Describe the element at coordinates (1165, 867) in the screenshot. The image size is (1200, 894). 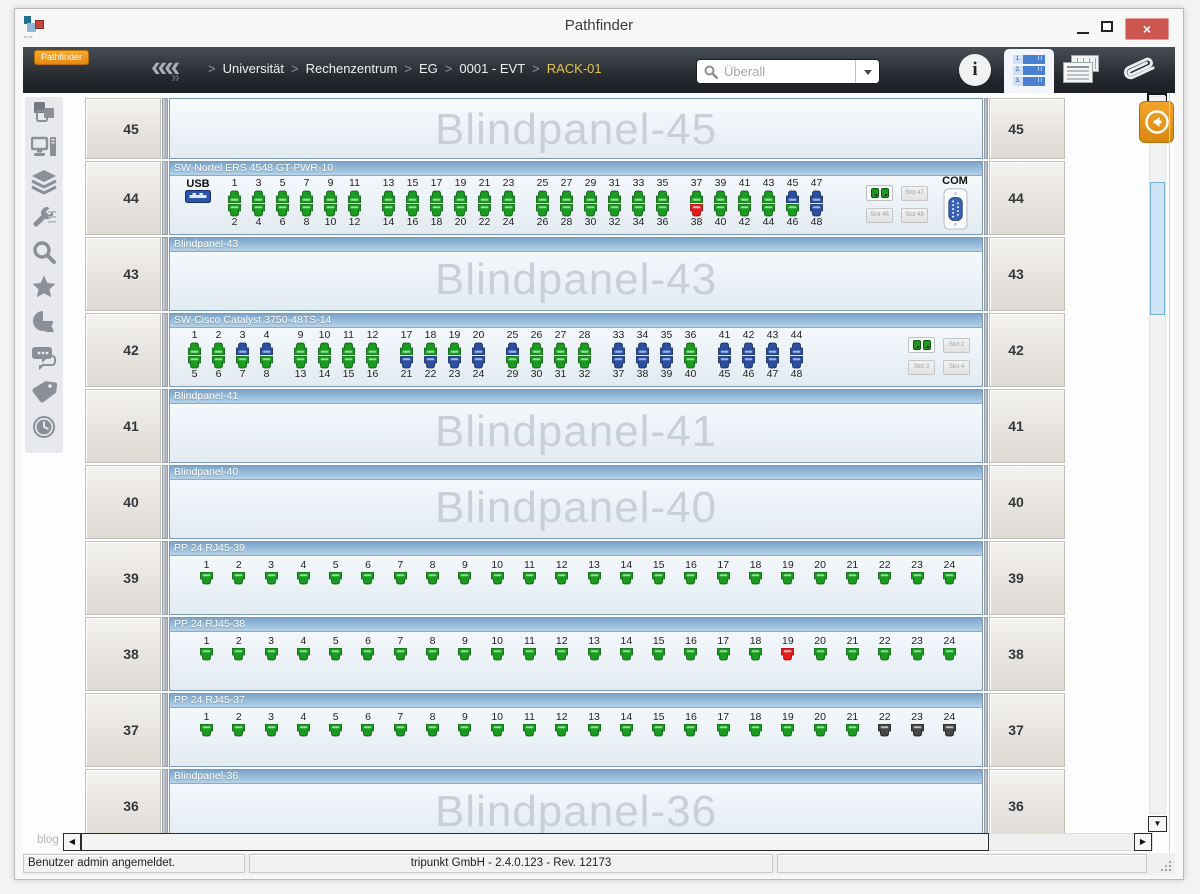
I see `resize-grip` at that location.